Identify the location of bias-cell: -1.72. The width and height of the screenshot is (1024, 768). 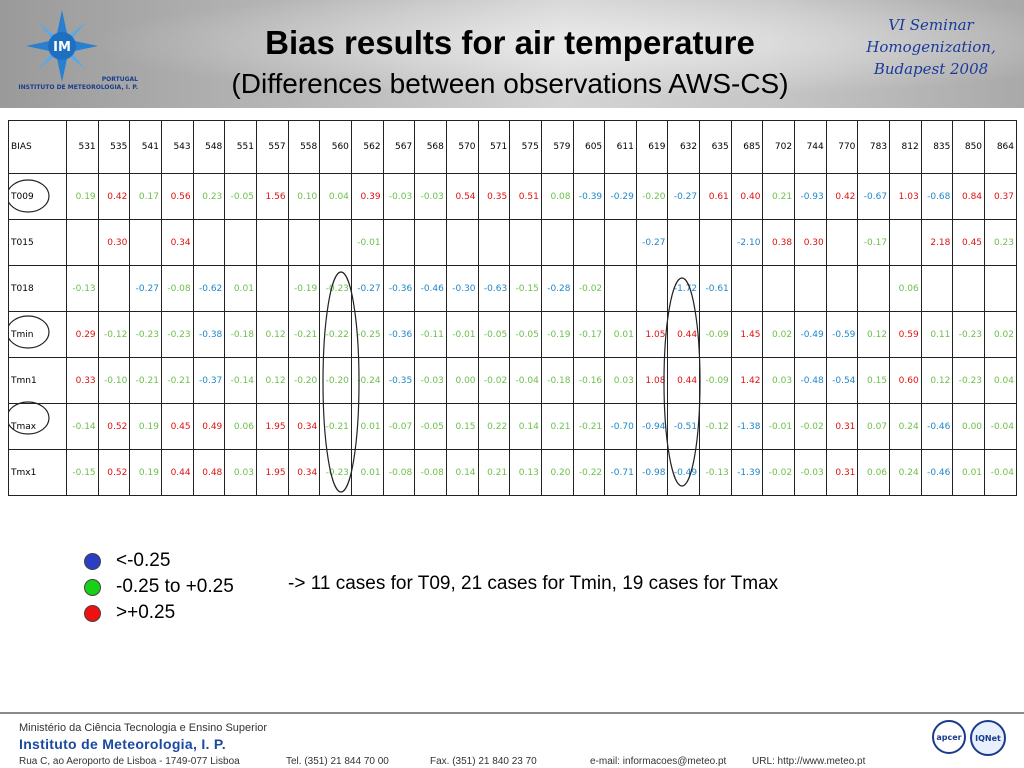
(684, 288).